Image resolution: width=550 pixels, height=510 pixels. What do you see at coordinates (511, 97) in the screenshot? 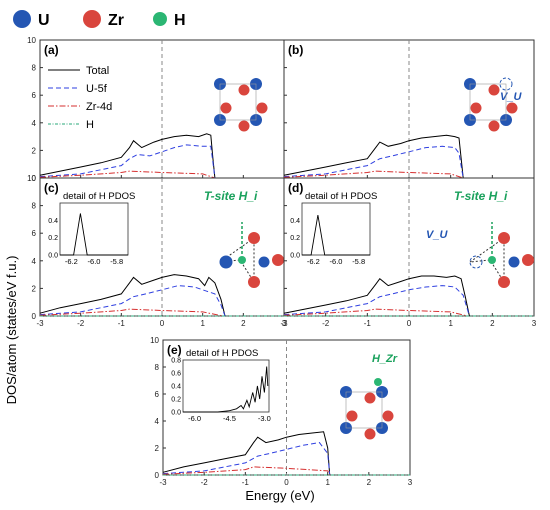
I see `panel-annotation: V_U` at bounding box center [511, 97].